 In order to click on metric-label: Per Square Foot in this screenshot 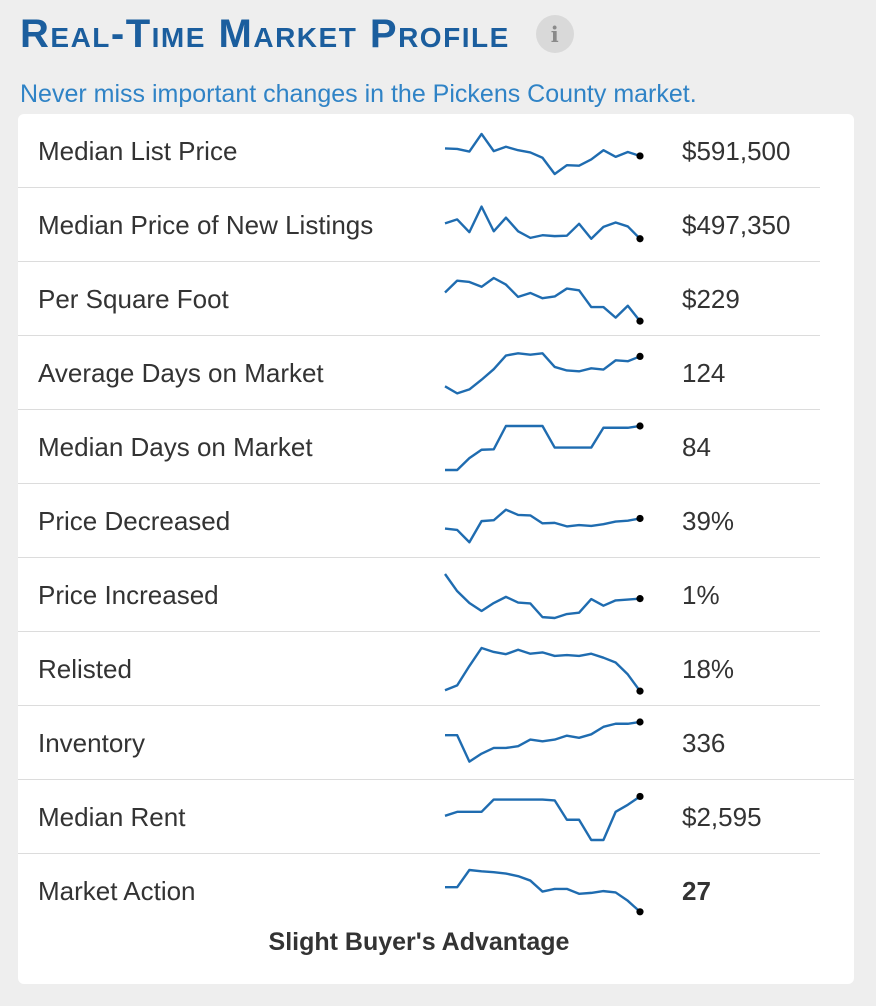, I will do `click(133, 298)`.